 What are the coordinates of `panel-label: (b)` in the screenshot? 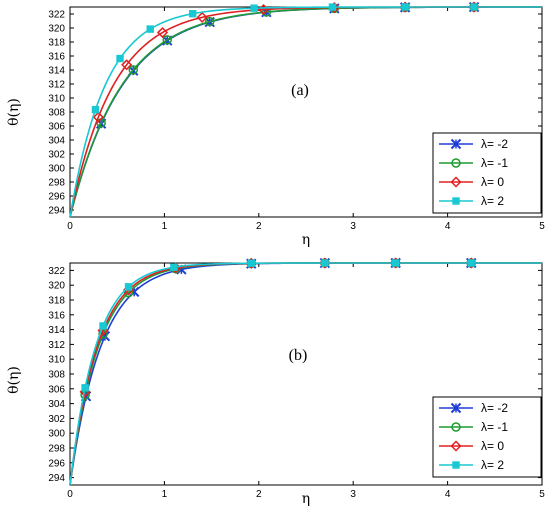 It's located at (298, 355).